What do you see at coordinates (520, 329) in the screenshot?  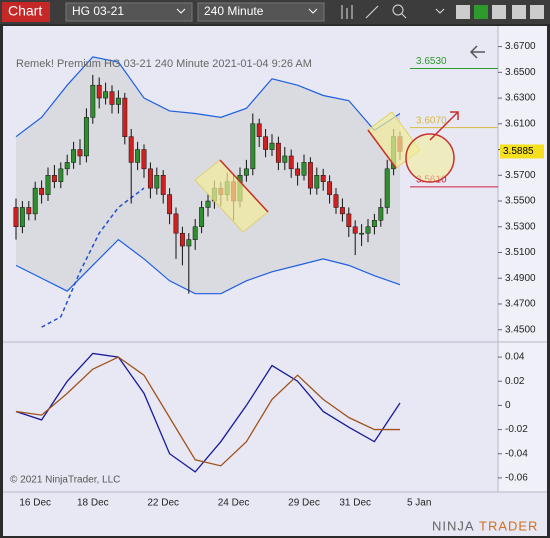 I see `y-tick-label: 3.4500` at bounding box center [520, 329].